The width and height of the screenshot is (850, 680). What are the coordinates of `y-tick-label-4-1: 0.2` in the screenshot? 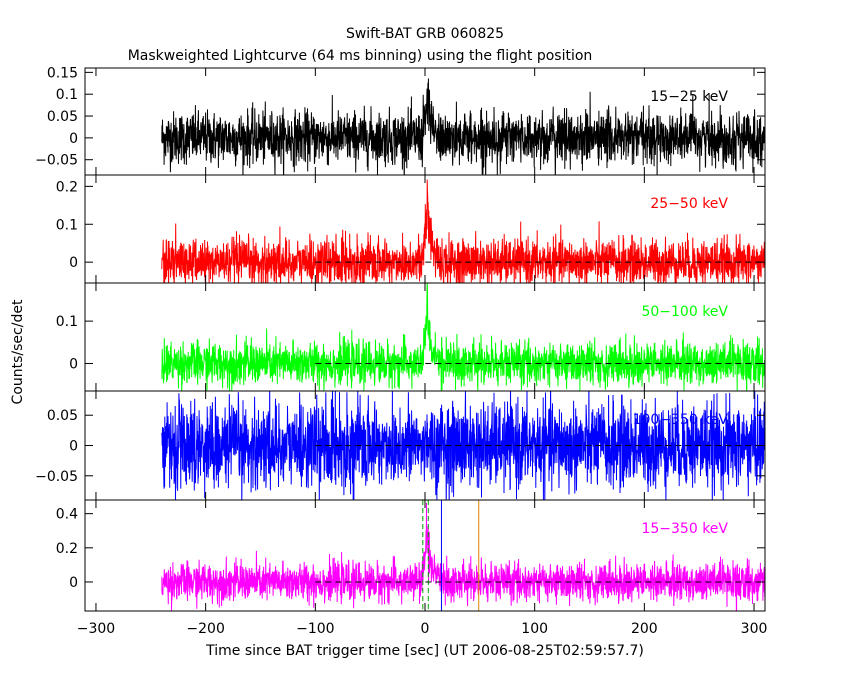 It's located at (67, 549).